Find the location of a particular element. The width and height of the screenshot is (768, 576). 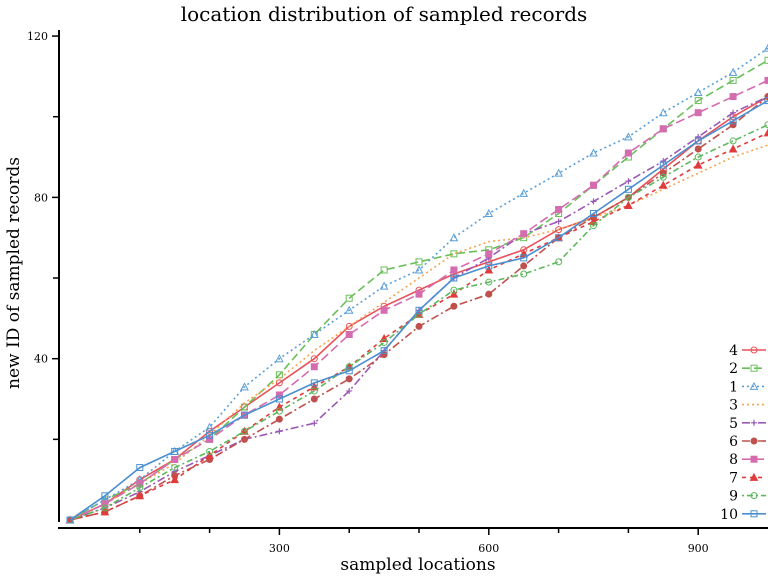

legend: 4 2 1 3 5 6 8 7 9 10 is located at coordinates (743, 433).